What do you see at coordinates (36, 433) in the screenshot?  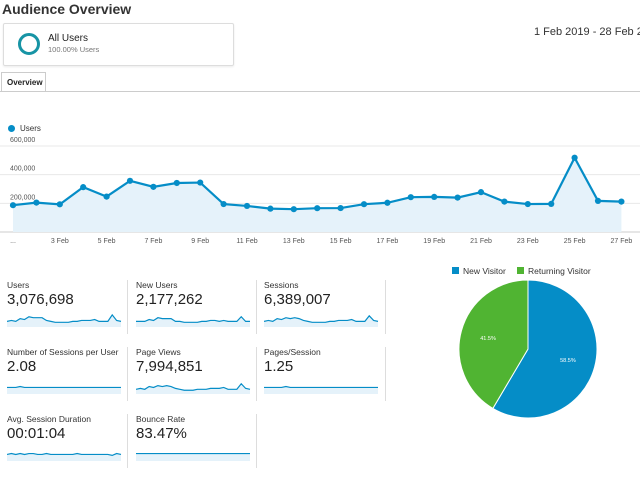 I see `metric-value: 00:01:04` at bounding box center [36, 433].